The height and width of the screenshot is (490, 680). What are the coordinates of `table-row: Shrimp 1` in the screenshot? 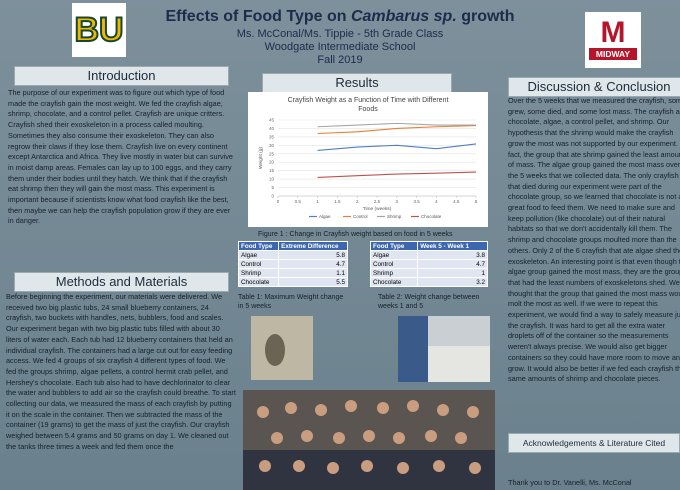 It's located at (428, 273).